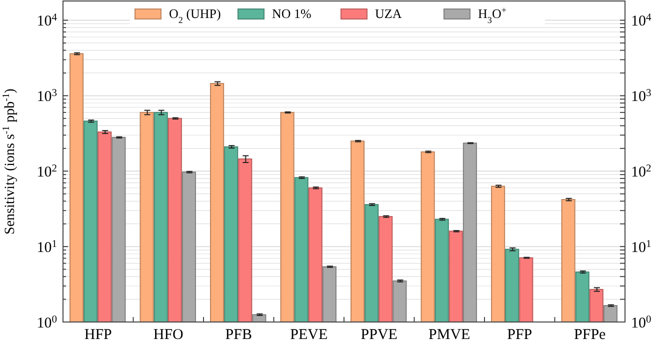 This screenshot has height=341, width=667. I want to click on x-tick-label: PFP, so click(519, 334).